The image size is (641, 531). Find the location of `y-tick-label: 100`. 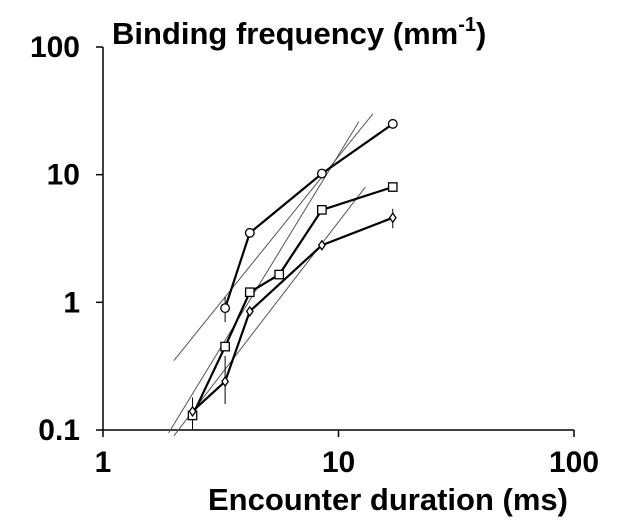

y-tick-label: 100 is located at coordinates (55, 47).